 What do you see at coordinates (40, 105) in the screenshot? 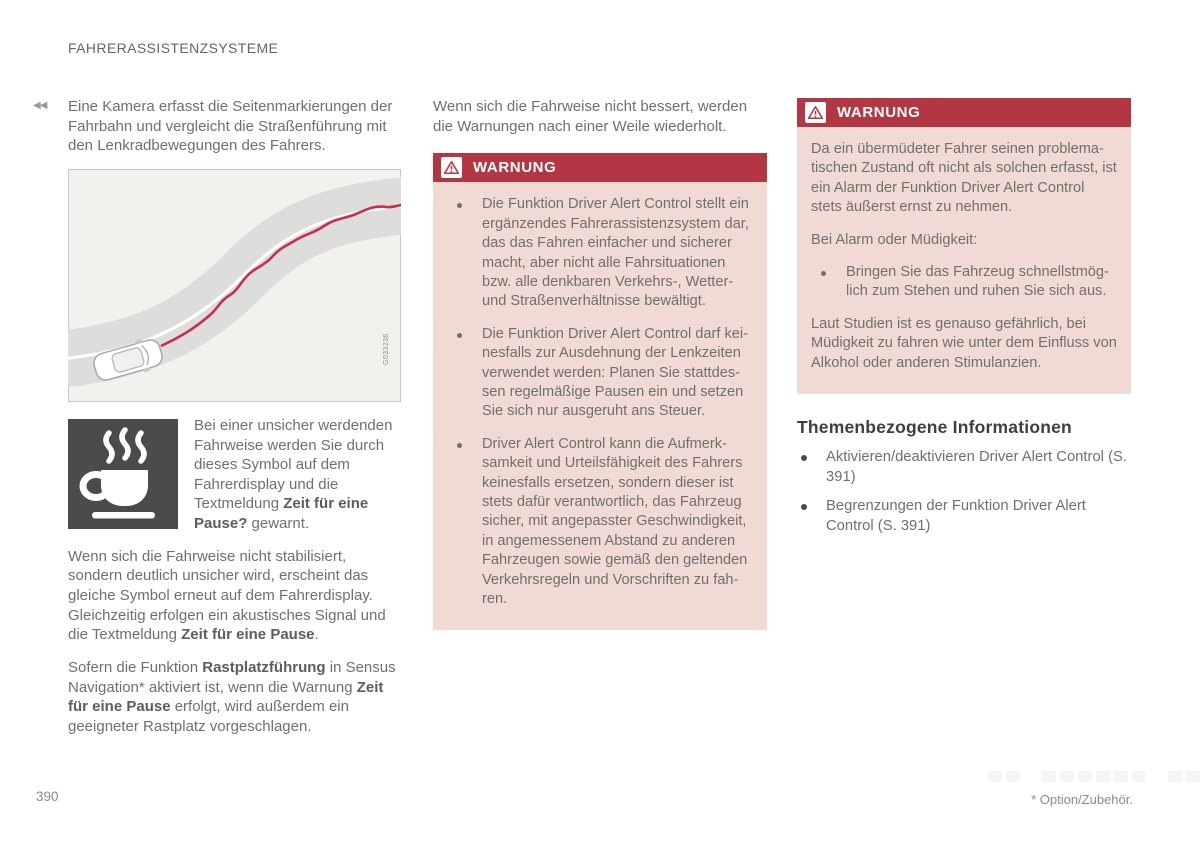
I see `continuation-marker-icon: ◀◀` at bounding box center [40, 105].